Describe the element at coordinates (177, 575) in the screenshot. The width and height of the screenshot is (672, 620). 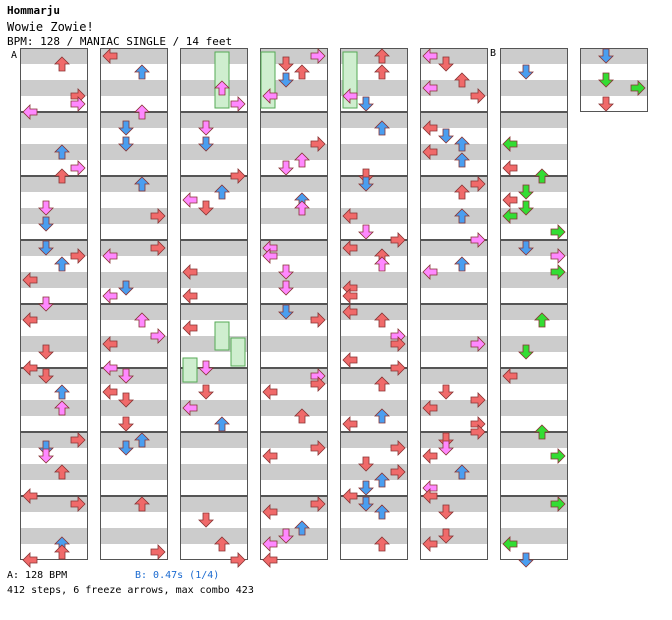
I see `footer-stop: B: 0.47s (1/4)` at that location.